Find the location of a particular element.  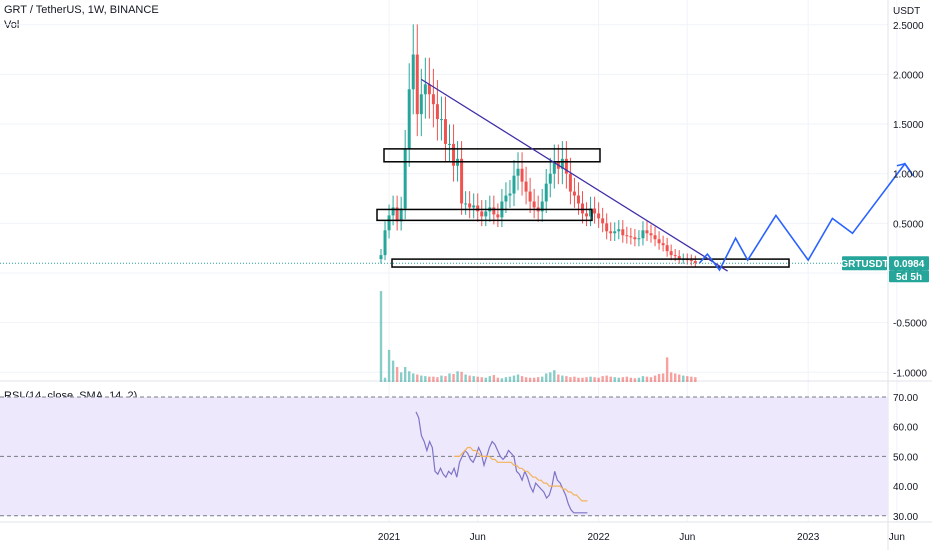

price-tick-label: 1.0000 is located at coordinates (908, 175).